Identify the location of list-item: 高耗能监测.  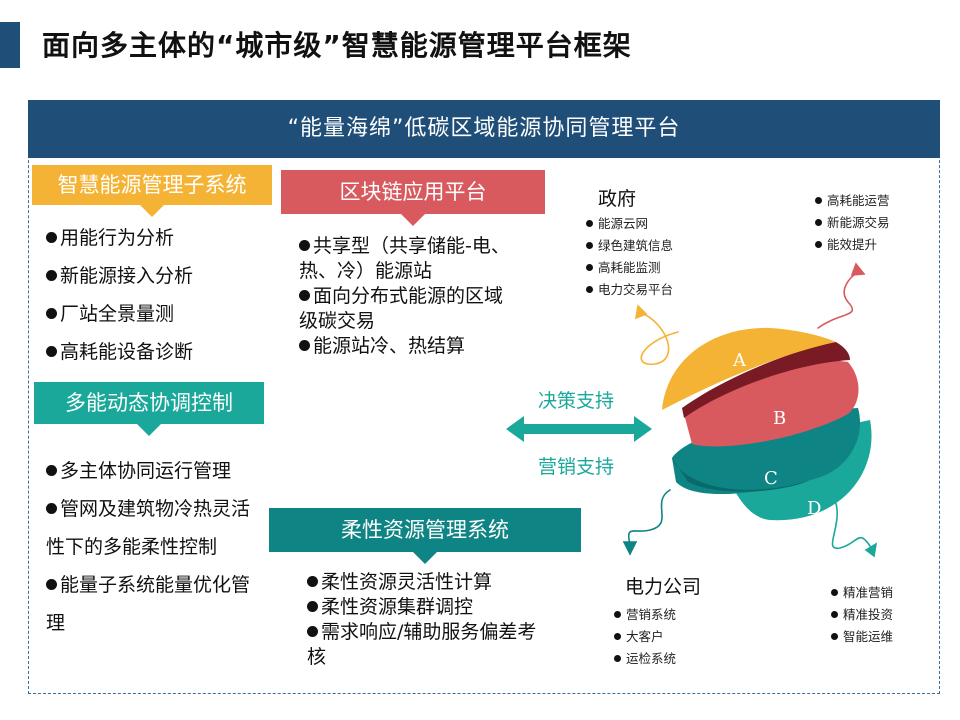
(629, 268).